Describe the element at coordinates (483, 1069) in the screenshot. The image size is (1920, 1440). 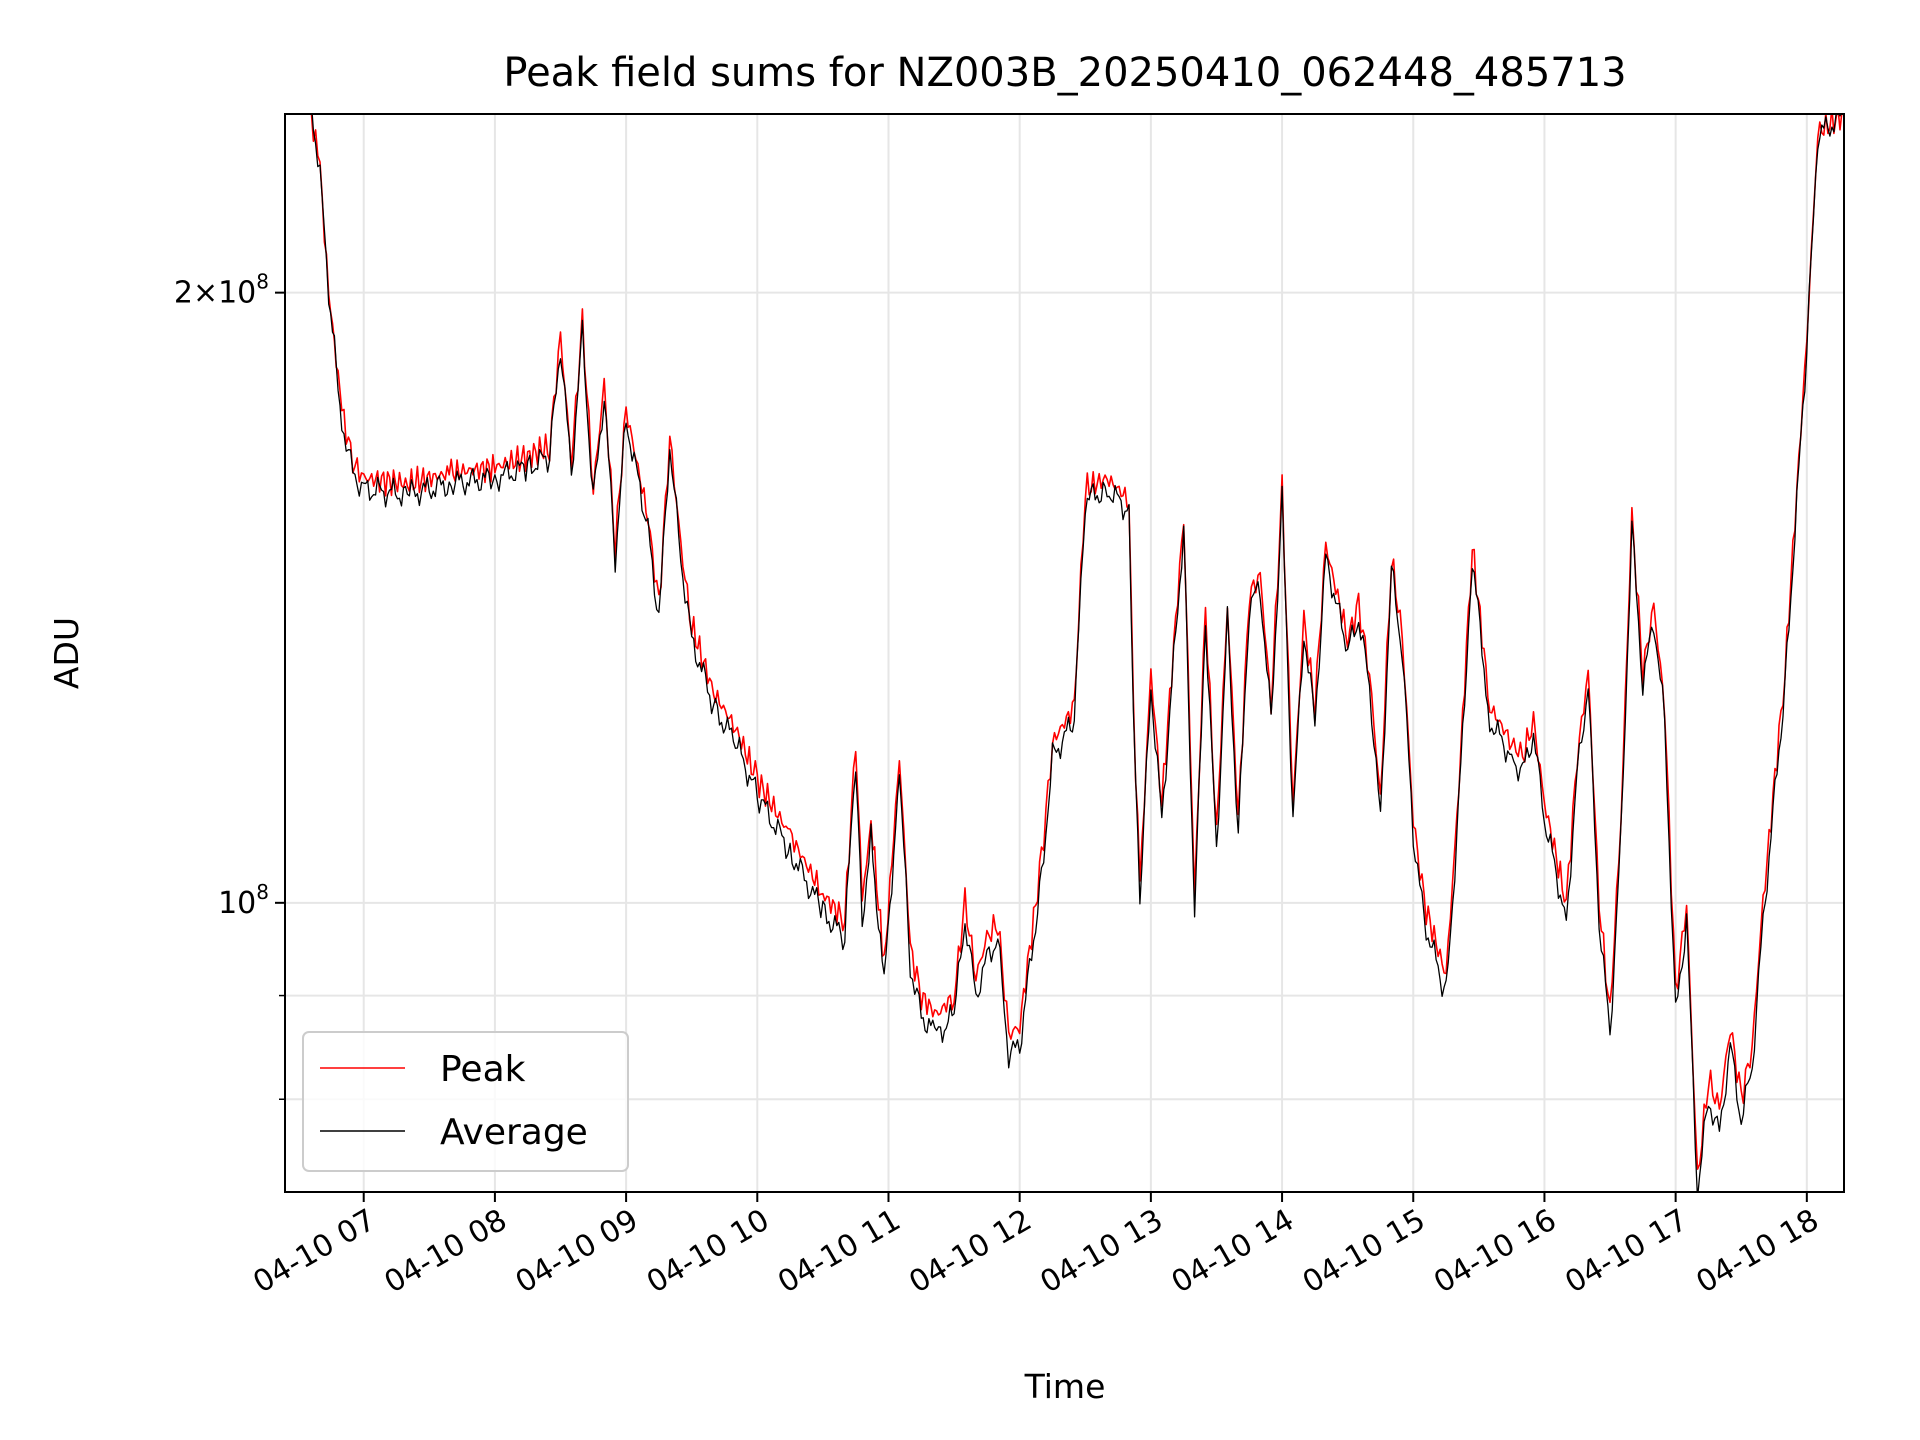
I see `legend-label-peak: Peak` at that location.